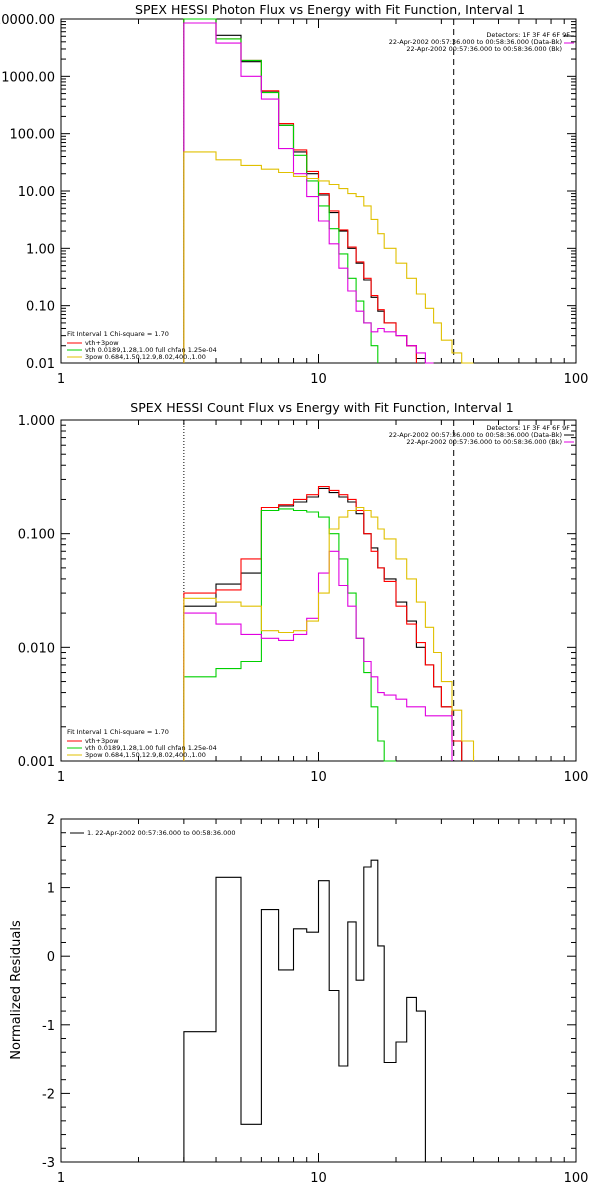 Image resolution: width=600 pixels, height=1200 pixels. I want to click on count-flux-series-4-step-line, so click(318, 655).